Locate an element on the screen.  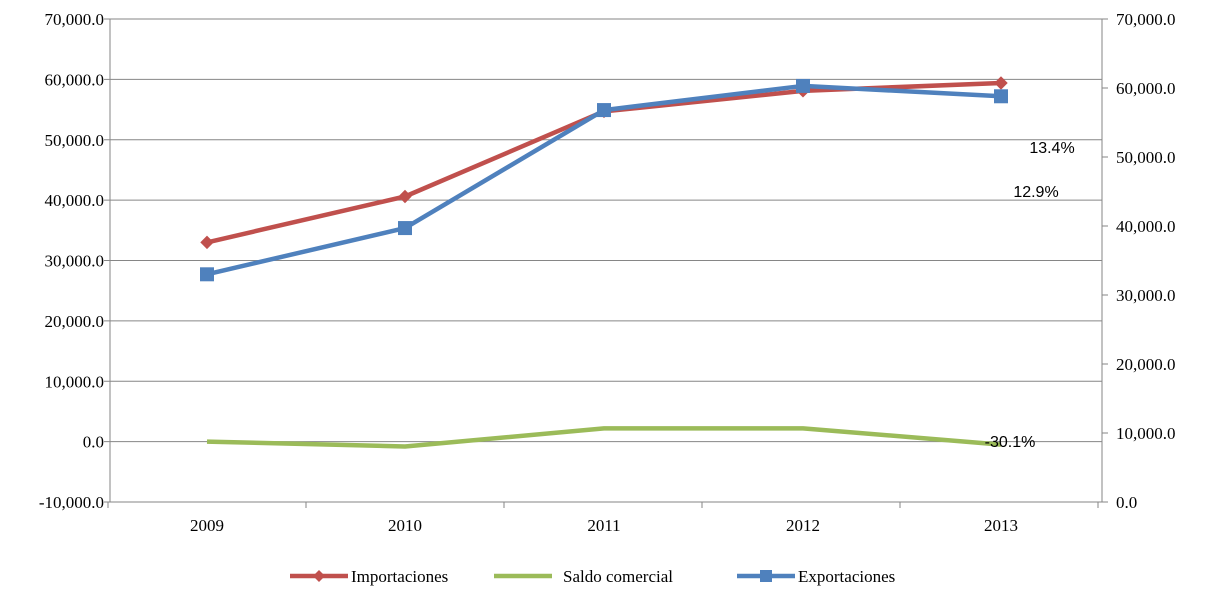
series-saldo-comercial is located at coordinates (604, 437).